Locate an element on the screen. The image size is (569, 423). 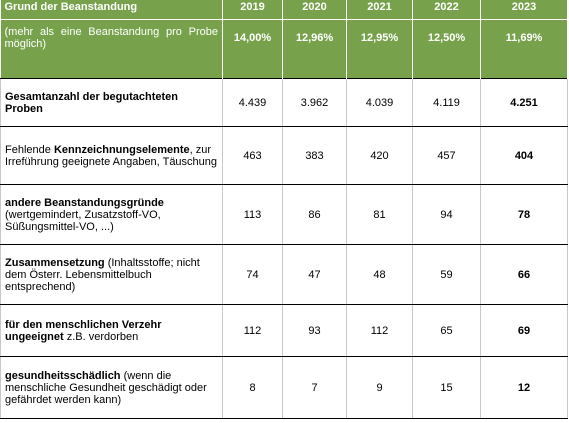
value-cell: 59 is located at coordinates (446, 274).